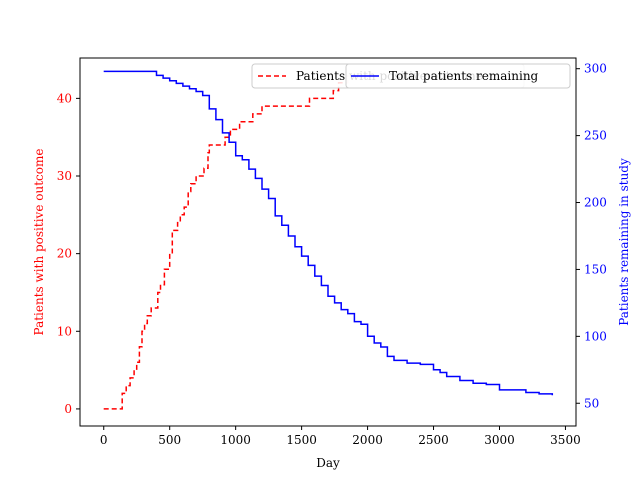  I want to click on x-axis-label: Day, so click(328, 463).